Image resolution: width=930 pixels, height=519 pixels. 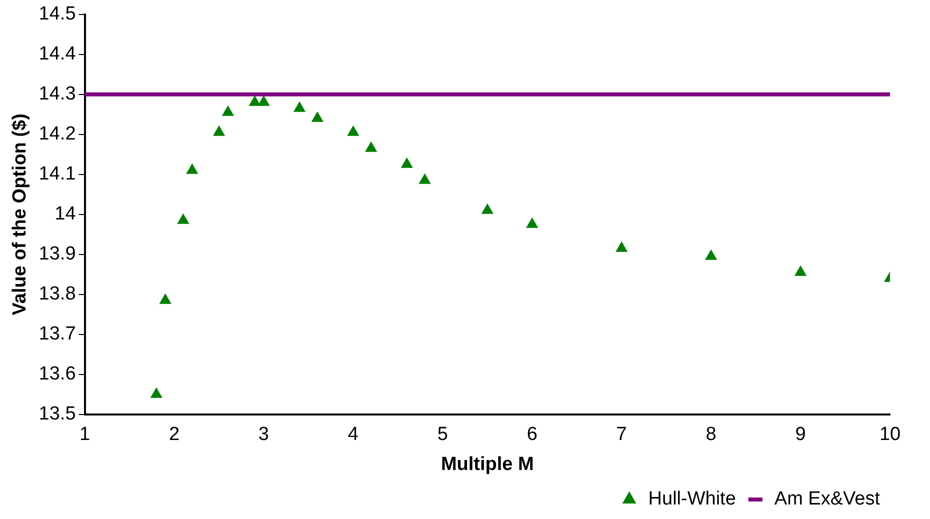 I want to click on y-tick-label: 14.1, so click(x=57, y=174).